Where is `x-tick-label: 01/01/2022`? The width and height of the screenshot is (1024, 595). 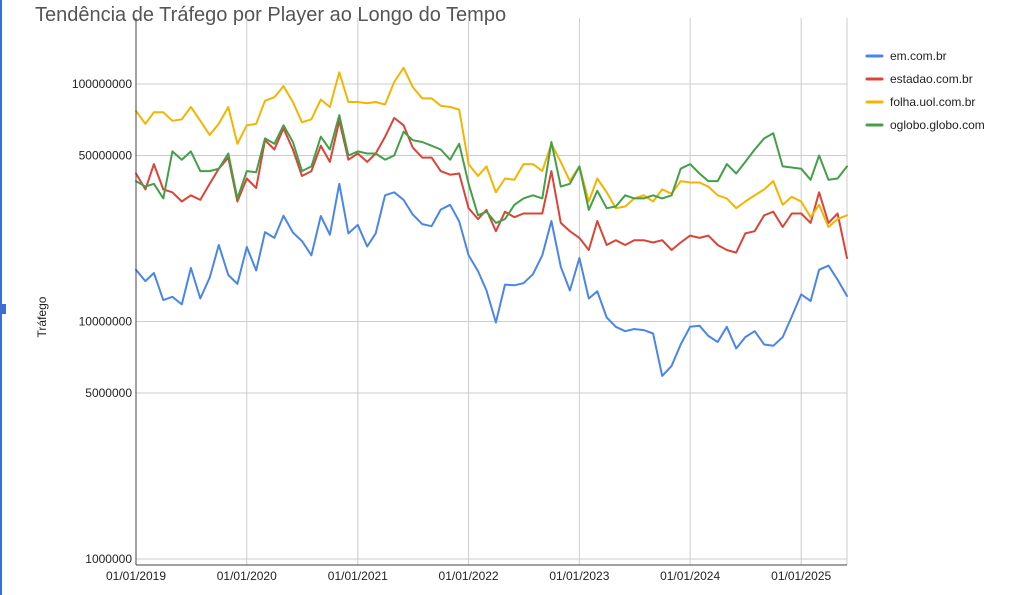
x-tick-label: 01/01/2022 is located at coordinates (469, 576).